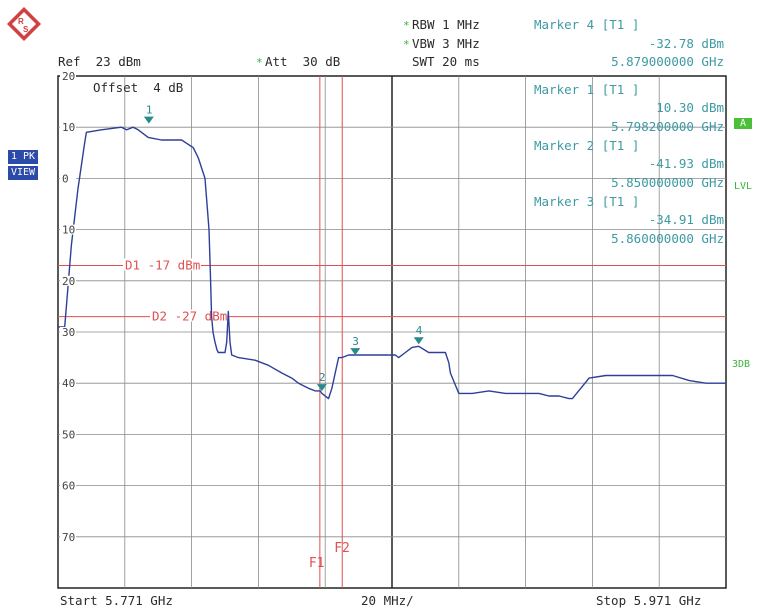 This screenshot has height=610, width=757. Describe the element at coordinates (418, 341) in the screenshot. I see `marker-4-icon` at that location.